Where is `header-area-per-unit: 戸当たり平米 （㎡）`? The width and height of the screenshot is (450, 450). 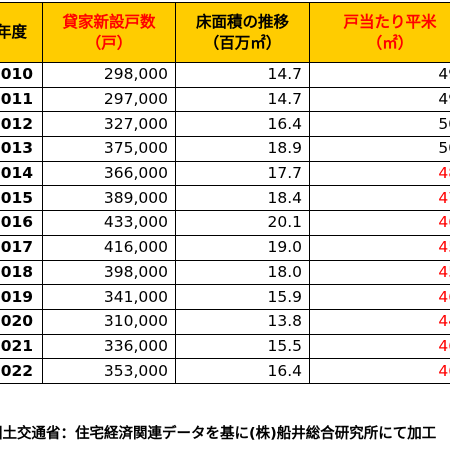
header-area-per-unit: 戸当たり平米 （㎡） is located at coordinates (379, 32).